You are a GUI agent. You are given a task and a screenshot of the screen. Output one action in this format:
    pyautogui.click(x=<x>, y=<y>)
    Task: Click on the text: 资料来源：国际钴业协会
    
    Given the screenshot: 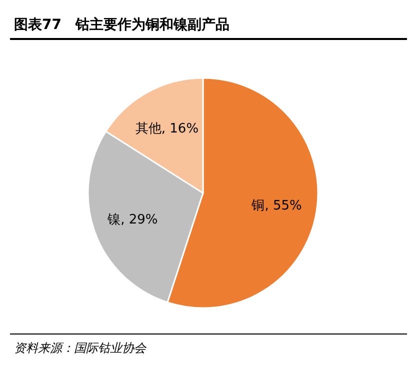 What is the action you would take?
    pyautogui.click(x=80, y=348)
    